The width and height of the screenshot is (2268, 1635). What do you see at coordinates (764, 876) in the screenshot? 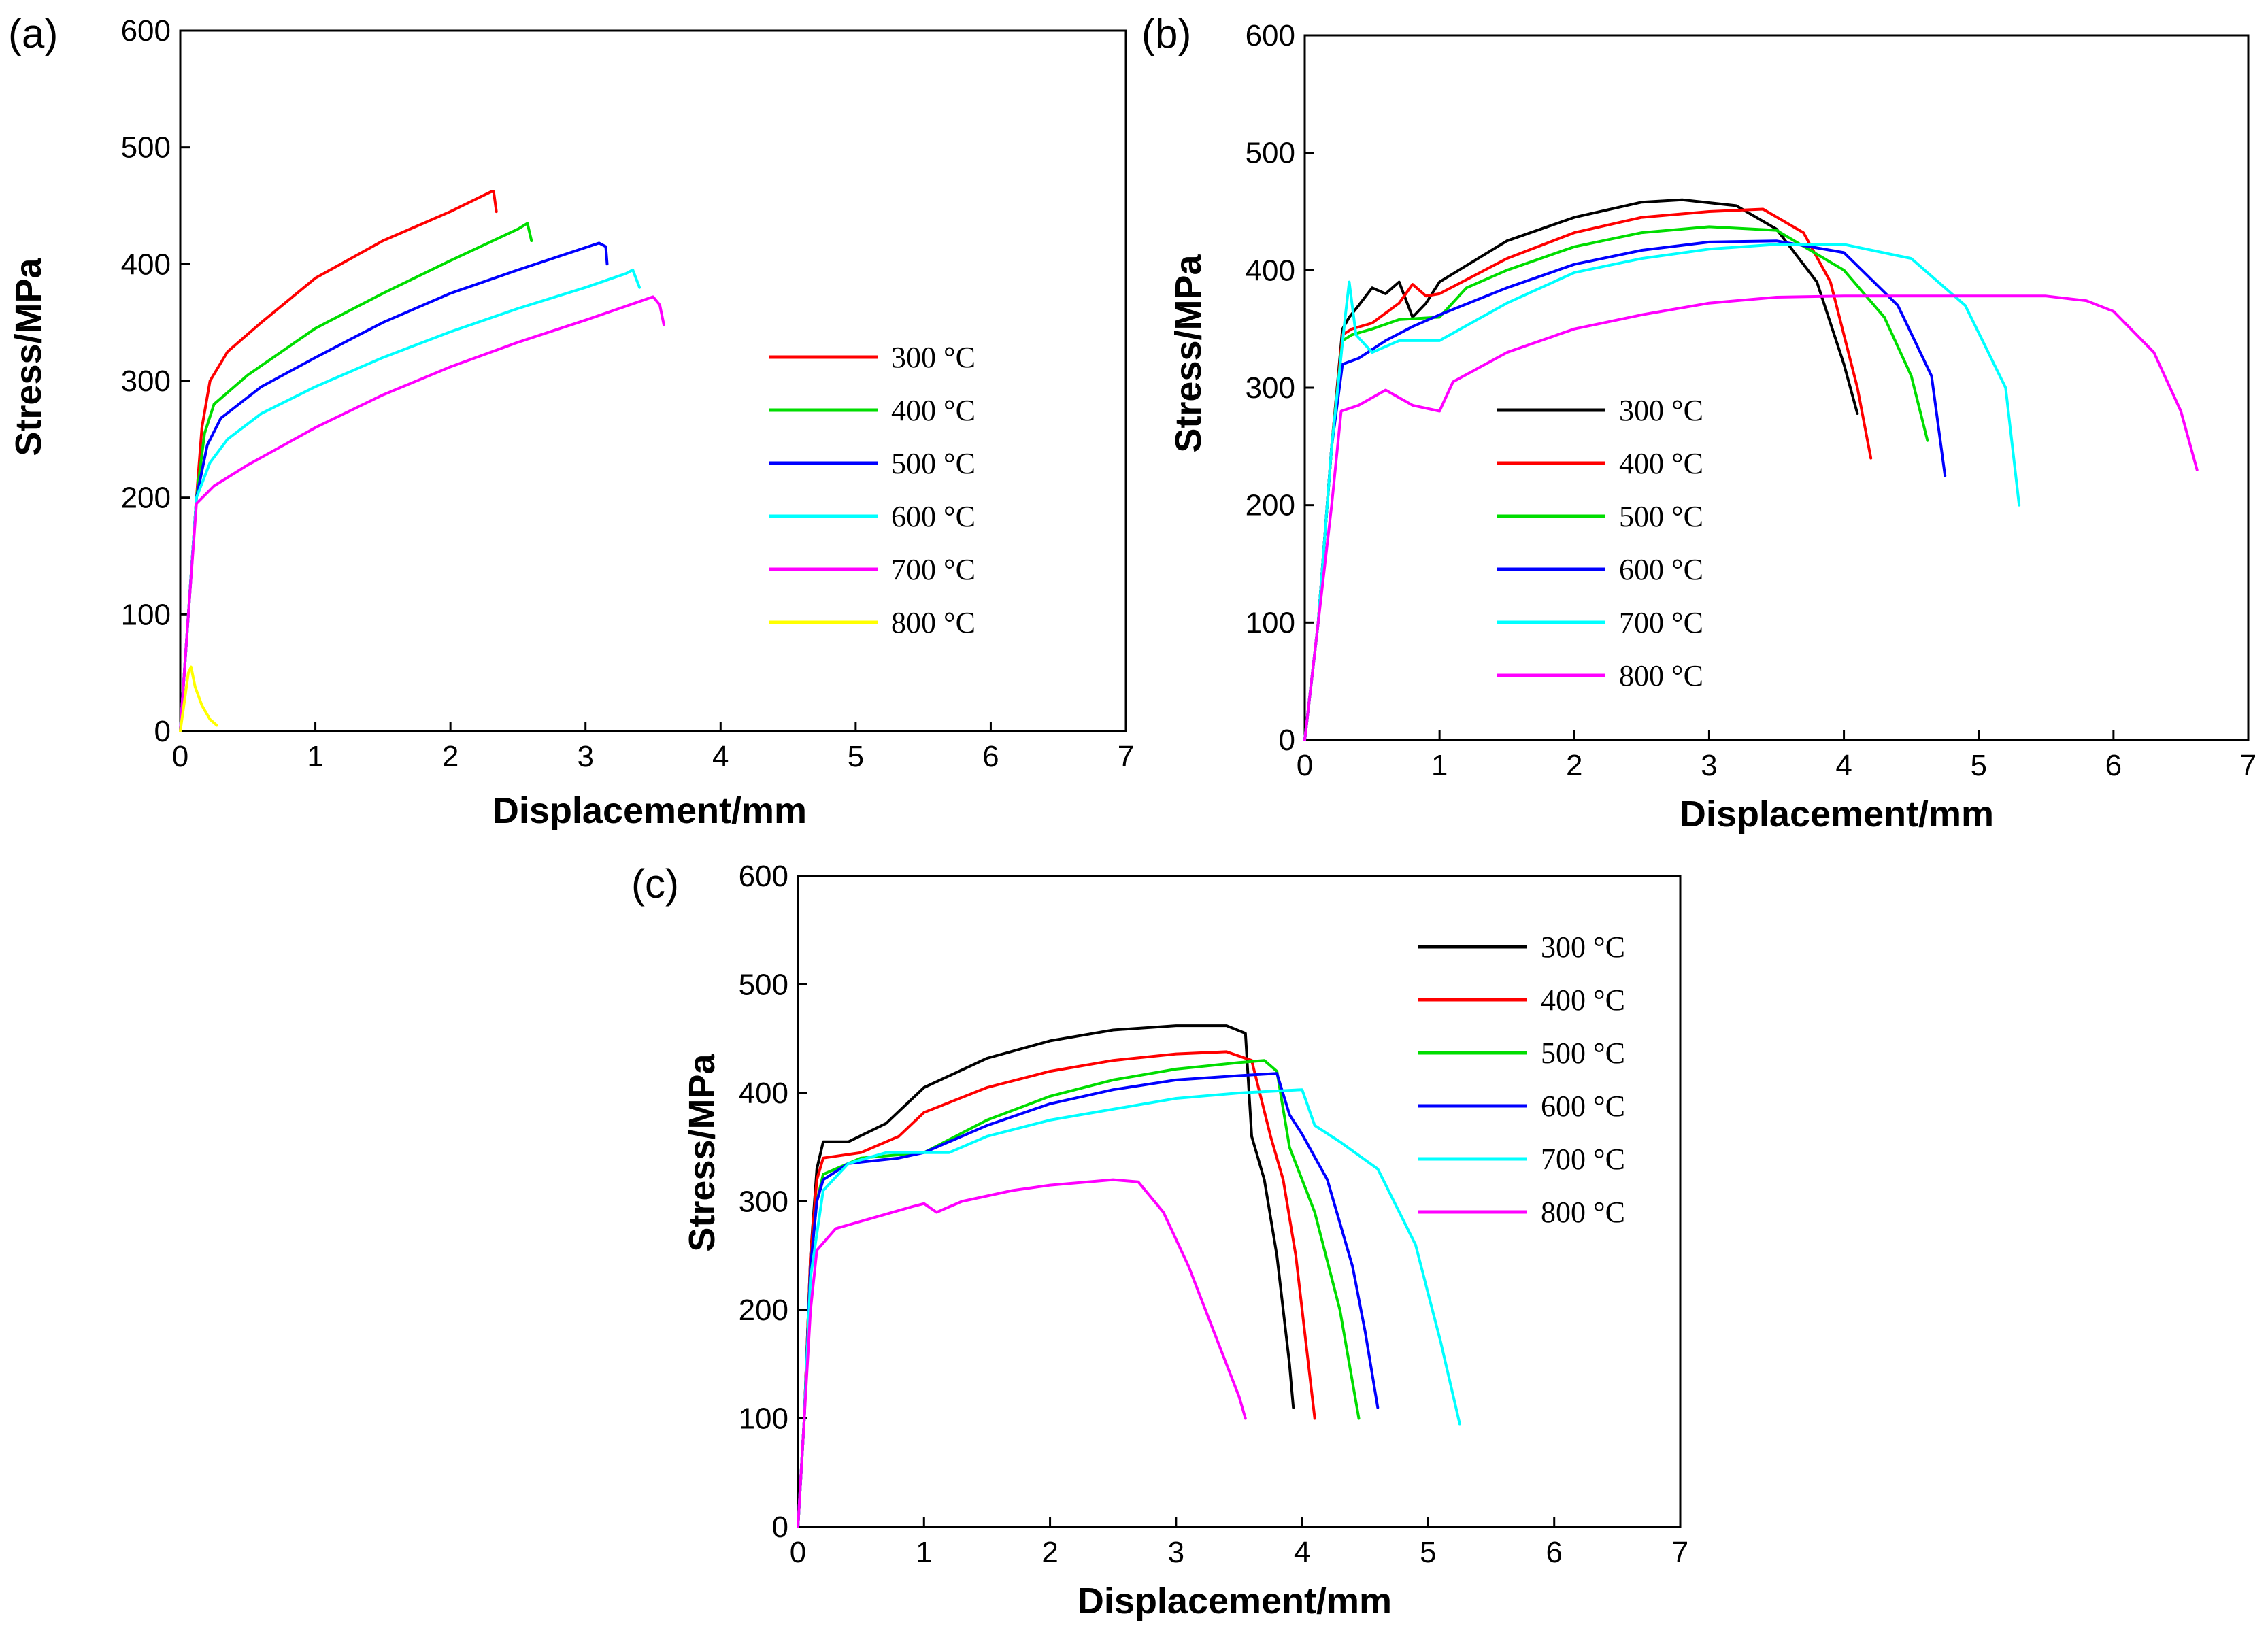
I see `panel-c-ytick-label-6: 600` at bounding box center [764, 876].